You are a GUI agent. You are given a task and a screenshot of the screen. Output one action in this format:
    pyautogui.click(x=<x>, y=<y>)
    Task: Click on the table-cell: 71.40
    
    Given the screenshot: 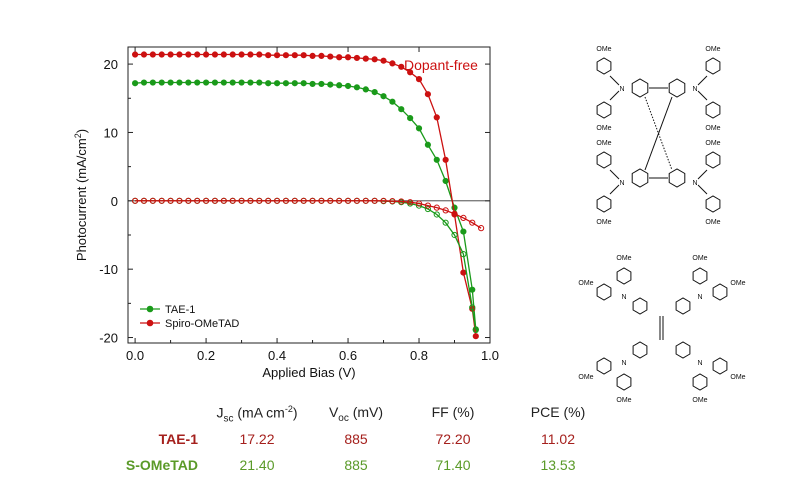 What is the action you would take?
    pyautogui.click(x=453, y=465)
    